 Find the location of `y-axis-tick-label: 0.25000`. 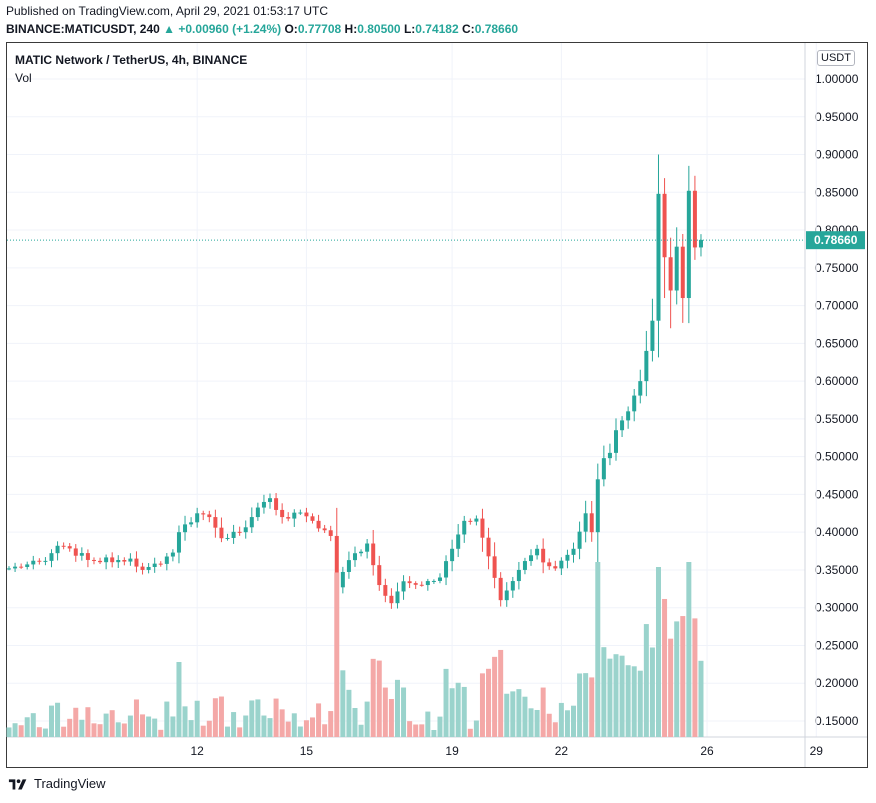

y-axis-tick-label: 0.25000 is located at coordinates (837, 645).